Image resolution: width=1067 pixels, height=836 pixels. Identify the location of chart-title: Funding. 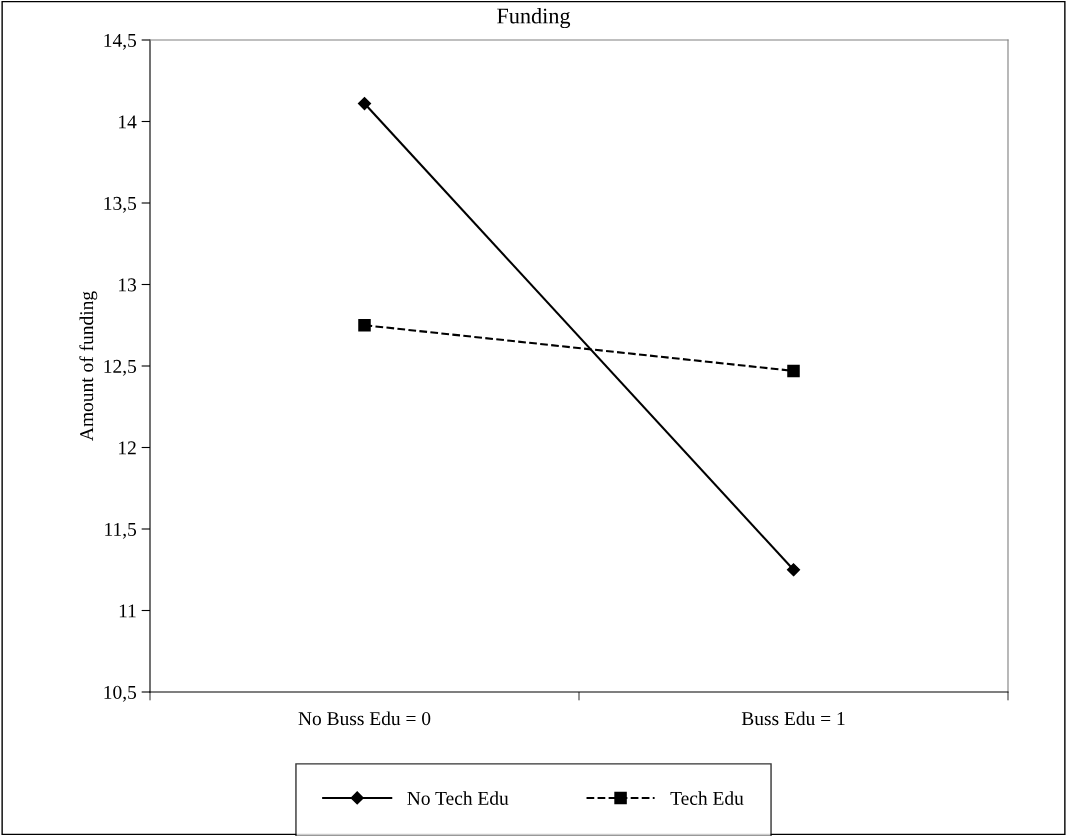
(534, 18).